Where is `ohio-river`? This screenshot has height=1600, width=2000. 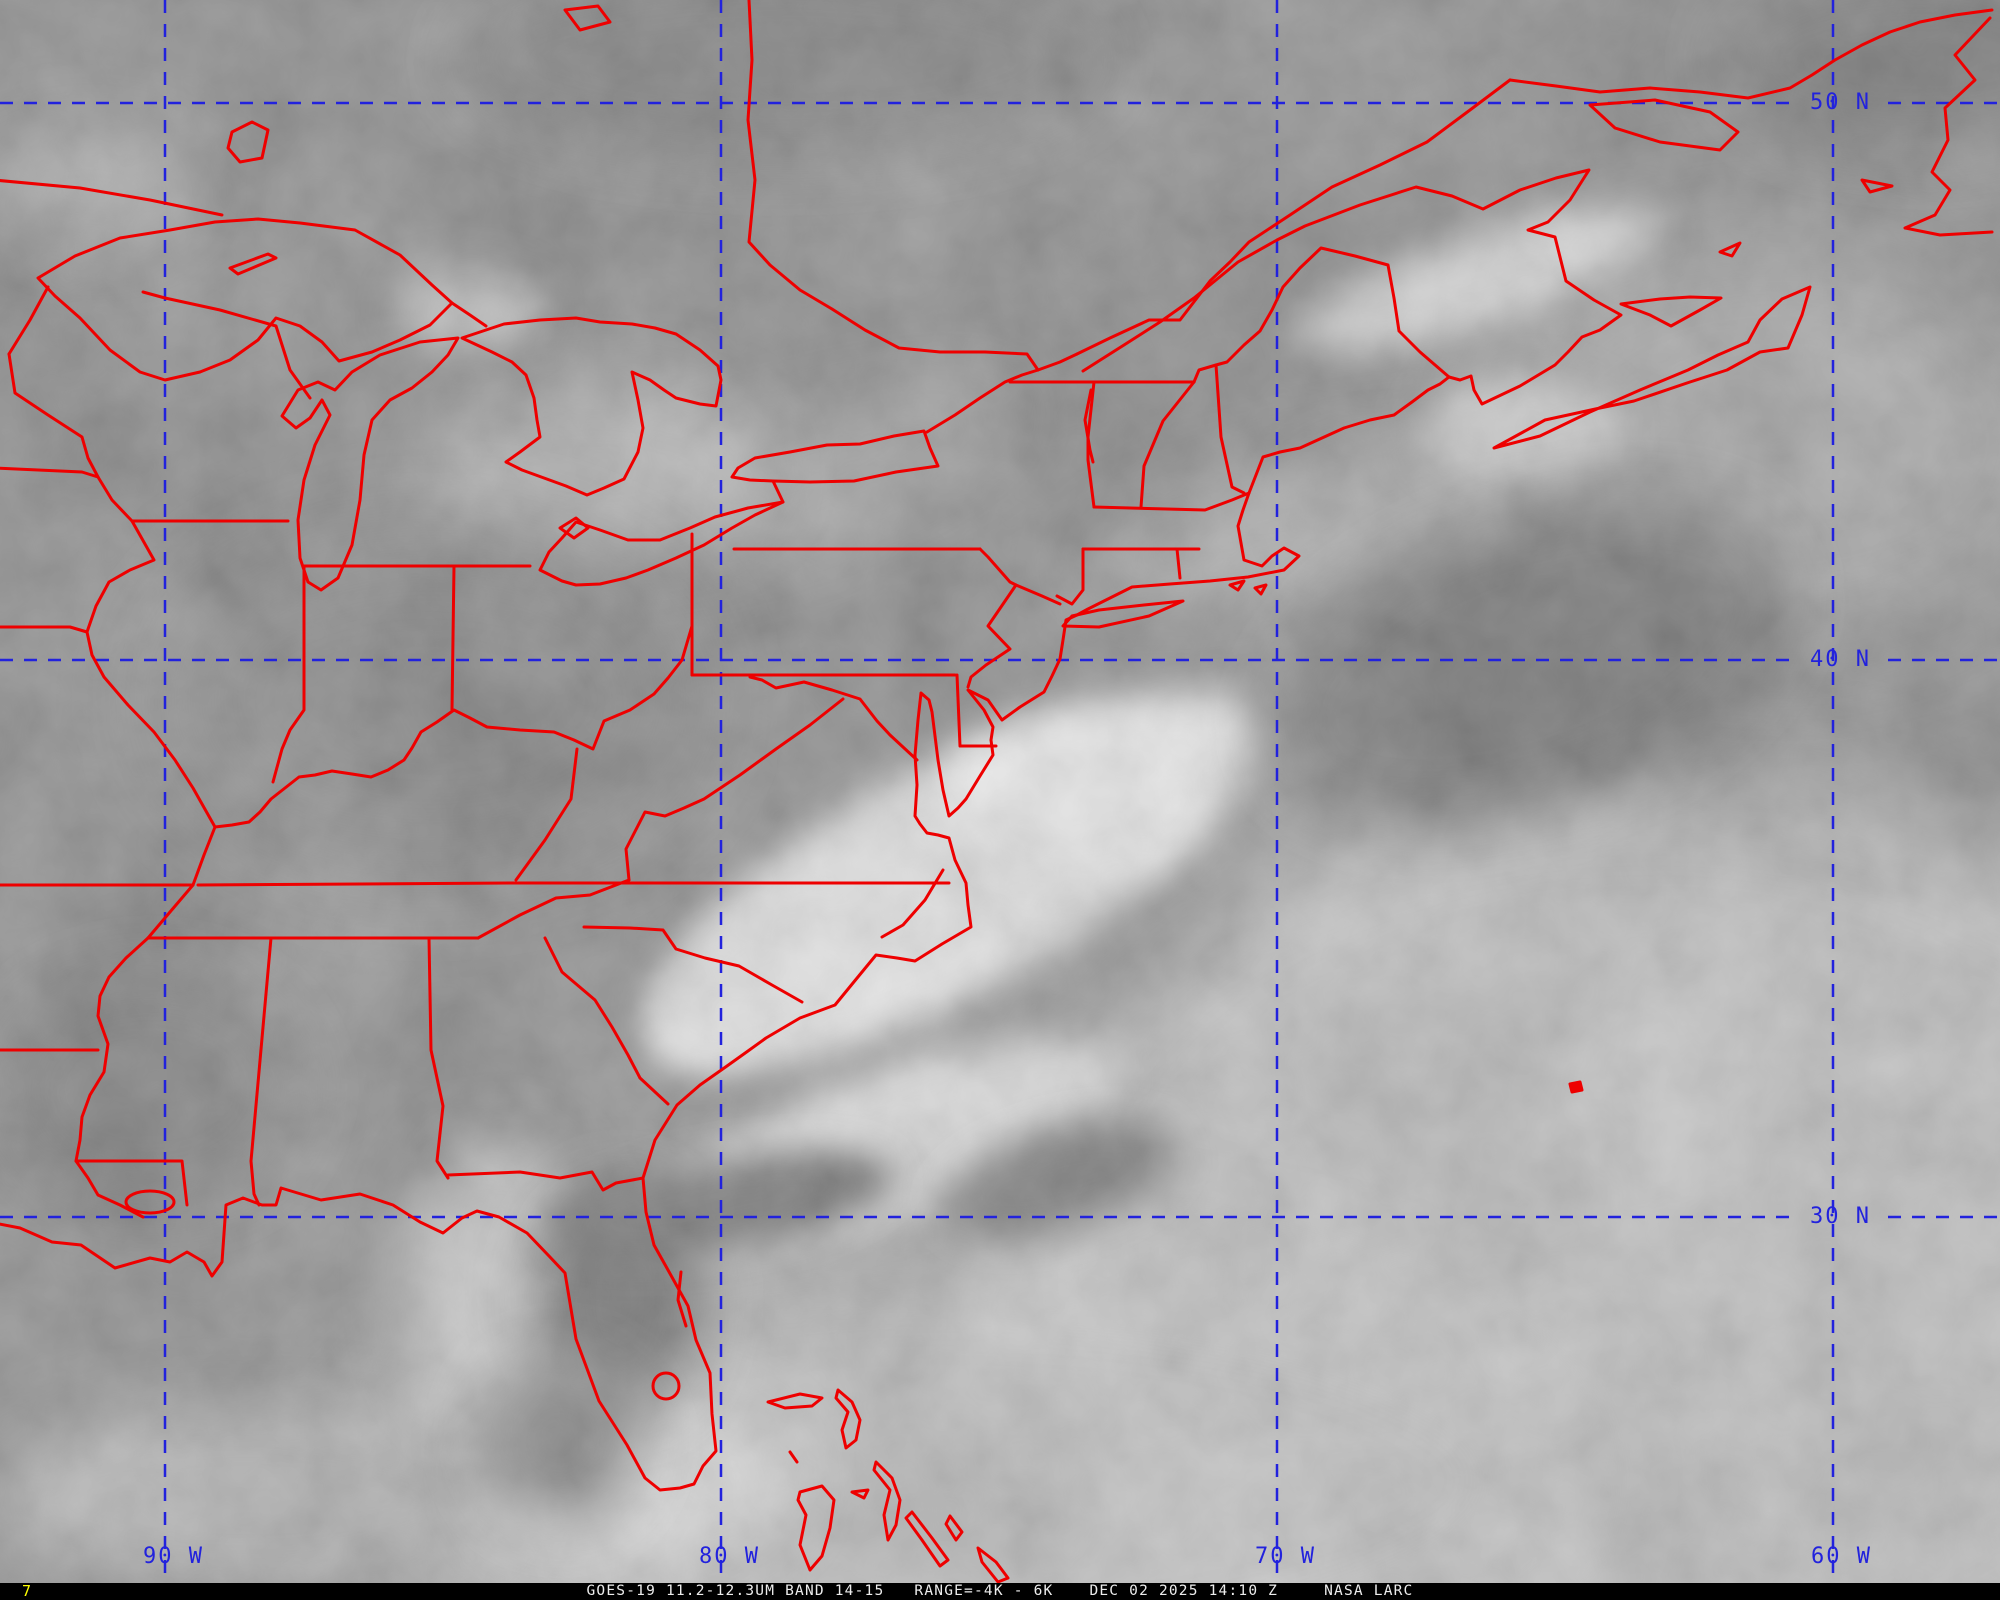
ohio-river is located at coordinates (453, 726).